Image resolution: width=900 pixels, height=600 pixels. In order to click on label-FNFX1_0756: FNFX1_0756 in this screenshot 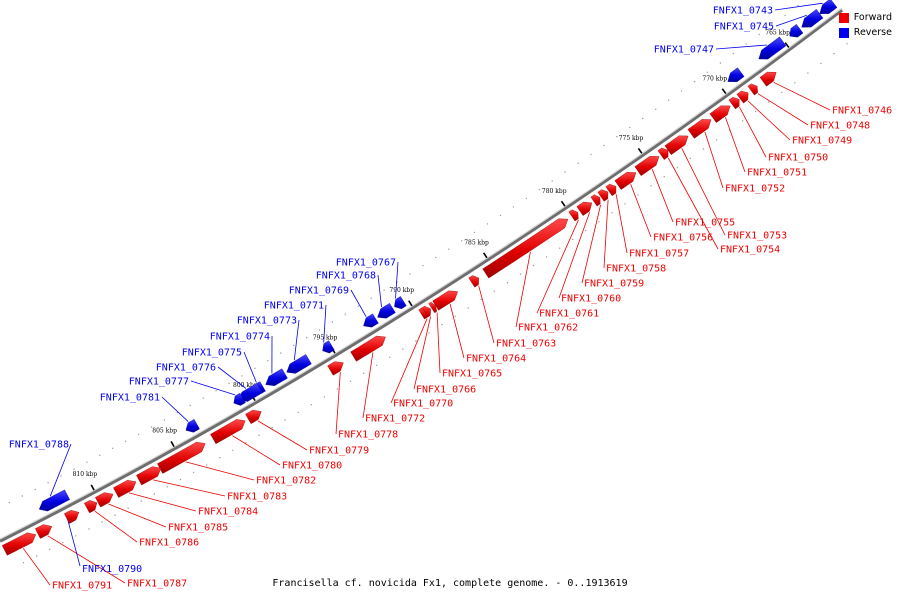, I will do `click(683, 238)`.